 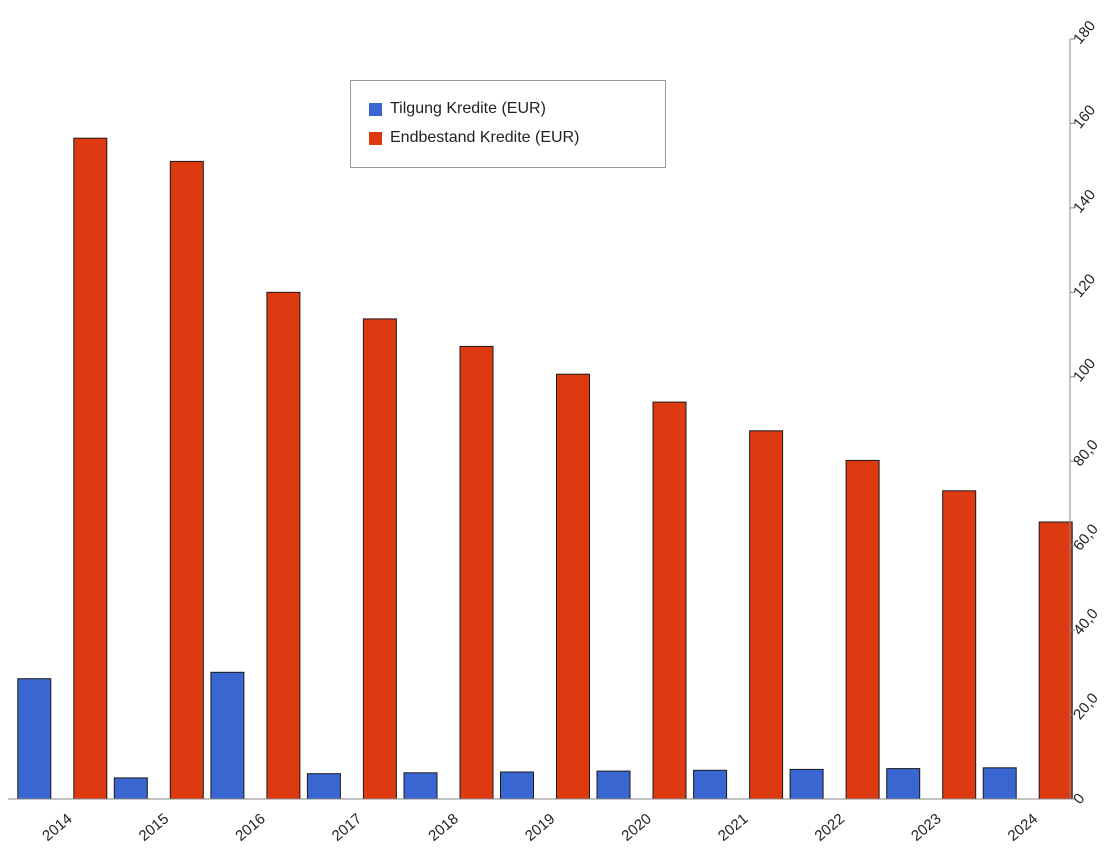 What do you see at coordinates (130, 788) in the screenshot?
I see `bar-tilgung-2015` at bounding box center [130, 788].